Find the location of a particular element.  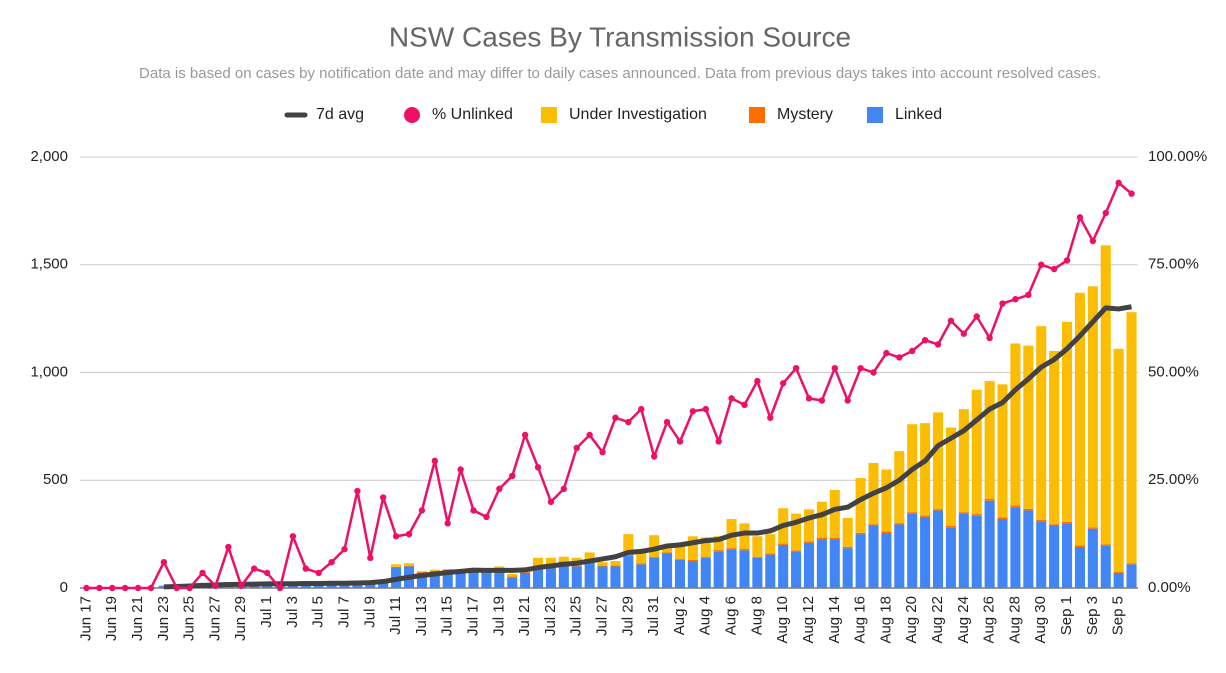

x-tick-label: Aug 6 is located at coordinates (731, 615).